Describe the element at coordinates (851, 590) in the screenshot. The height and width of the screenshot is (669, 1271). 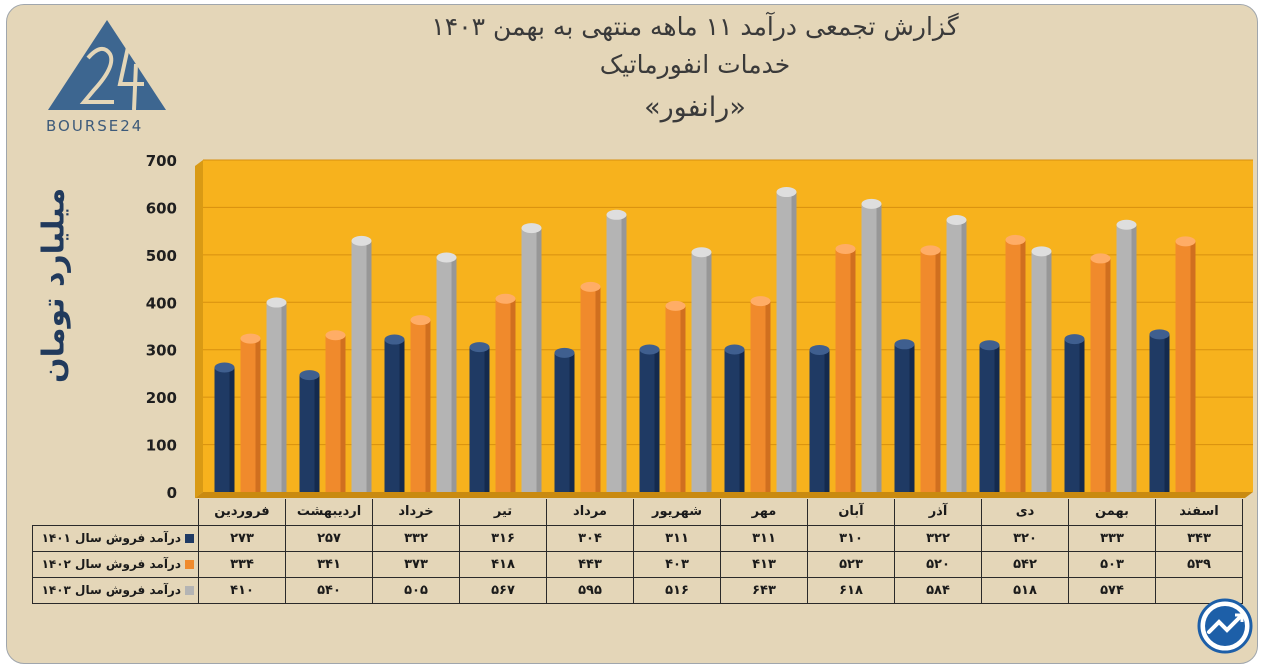
I see `data-value: ۶۱۸` at that location.